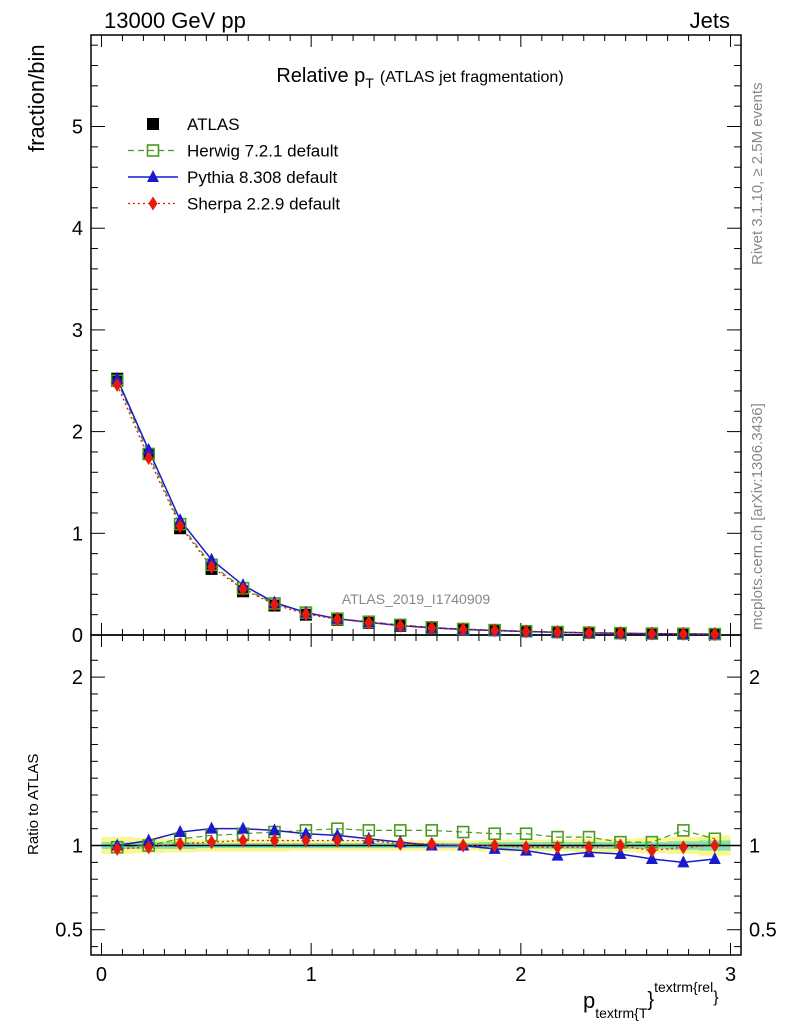 The width and height of the screenshot is (786, 1024). What do you see at coordinates (77, 331) in the screenshot?
I see `y-tick-label: 3` at bounding box center [77, 331].